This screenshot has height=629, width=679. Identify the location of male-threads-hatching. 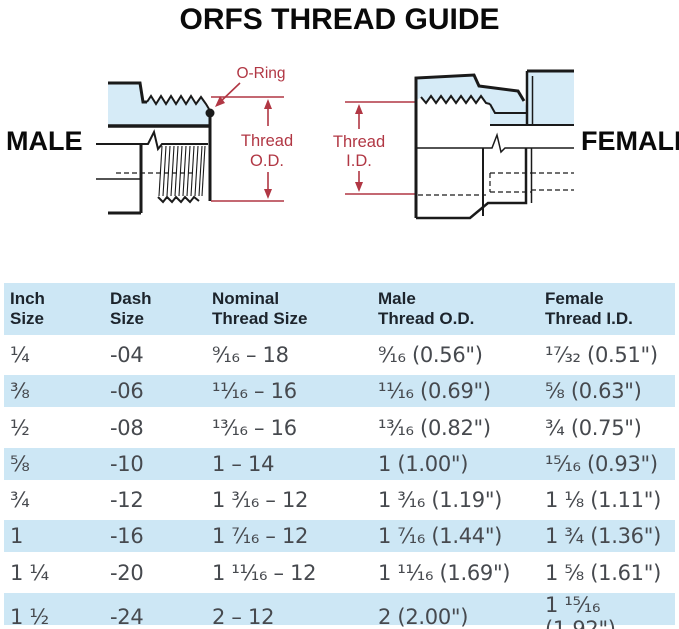
(182, 171).